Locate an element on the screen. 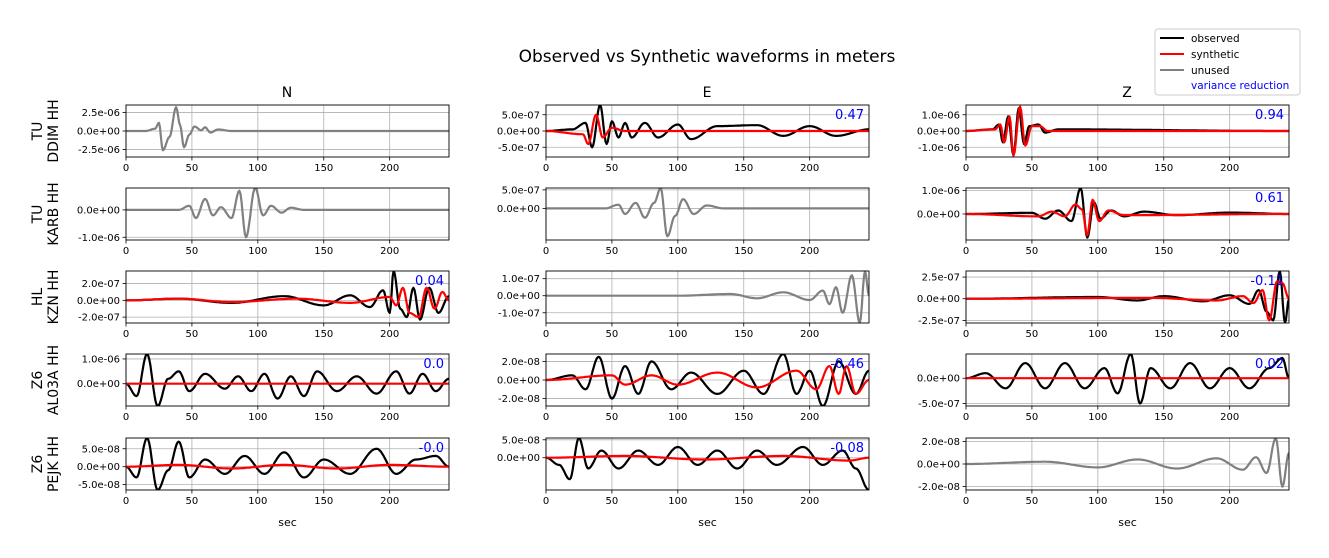 The width and height of the screenshot is (1329, 558). panel-r4-c1: 0 50 100 150 200 5.0e-08 0.0e+00 -0.08 is located at coordinates (683, 471).